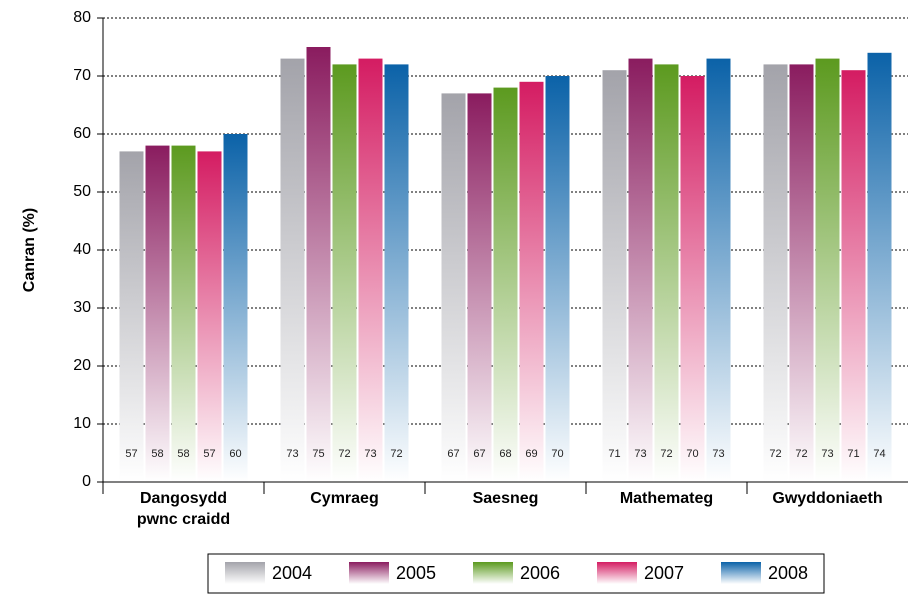  What do you see at coordinates (29, 250) in the screenshot?
I see `y-axis-label: Canran (%)` at bounding box center [29, 250].